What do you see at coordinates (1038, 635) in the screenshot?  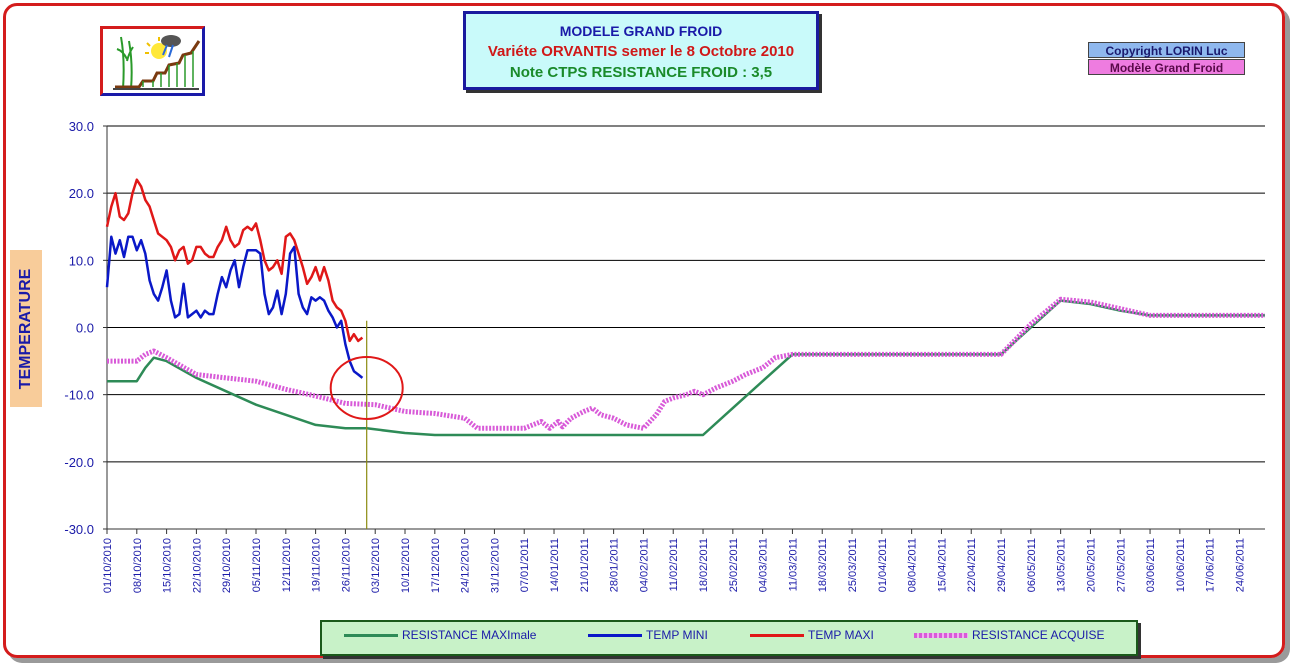 I see `legend-label-resistance-acquise: RESISTANCE ACQUISE` at bounding box center [1038, 635].